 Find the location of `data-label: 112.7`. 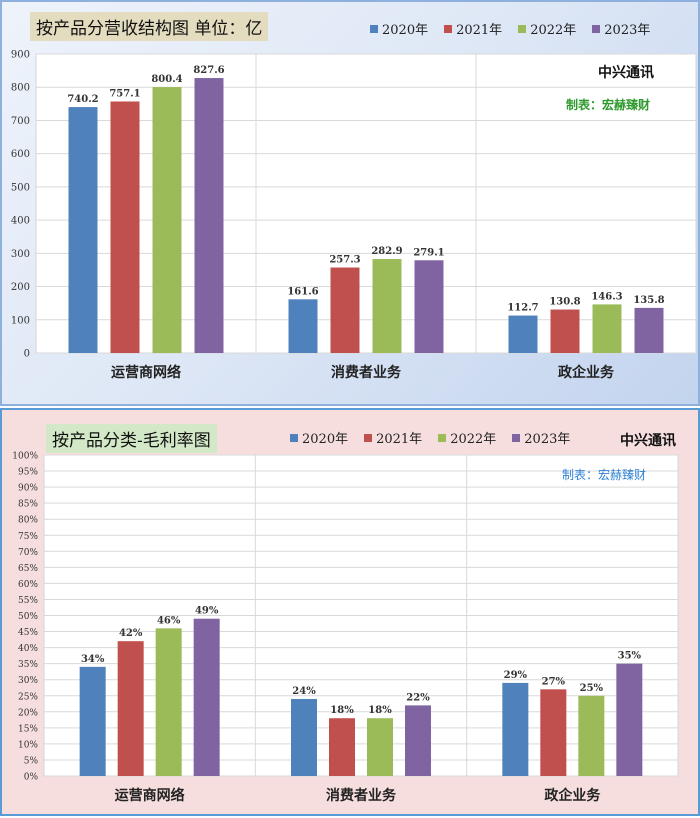

data-label: 112.7 is located at coordinates (522, 308).